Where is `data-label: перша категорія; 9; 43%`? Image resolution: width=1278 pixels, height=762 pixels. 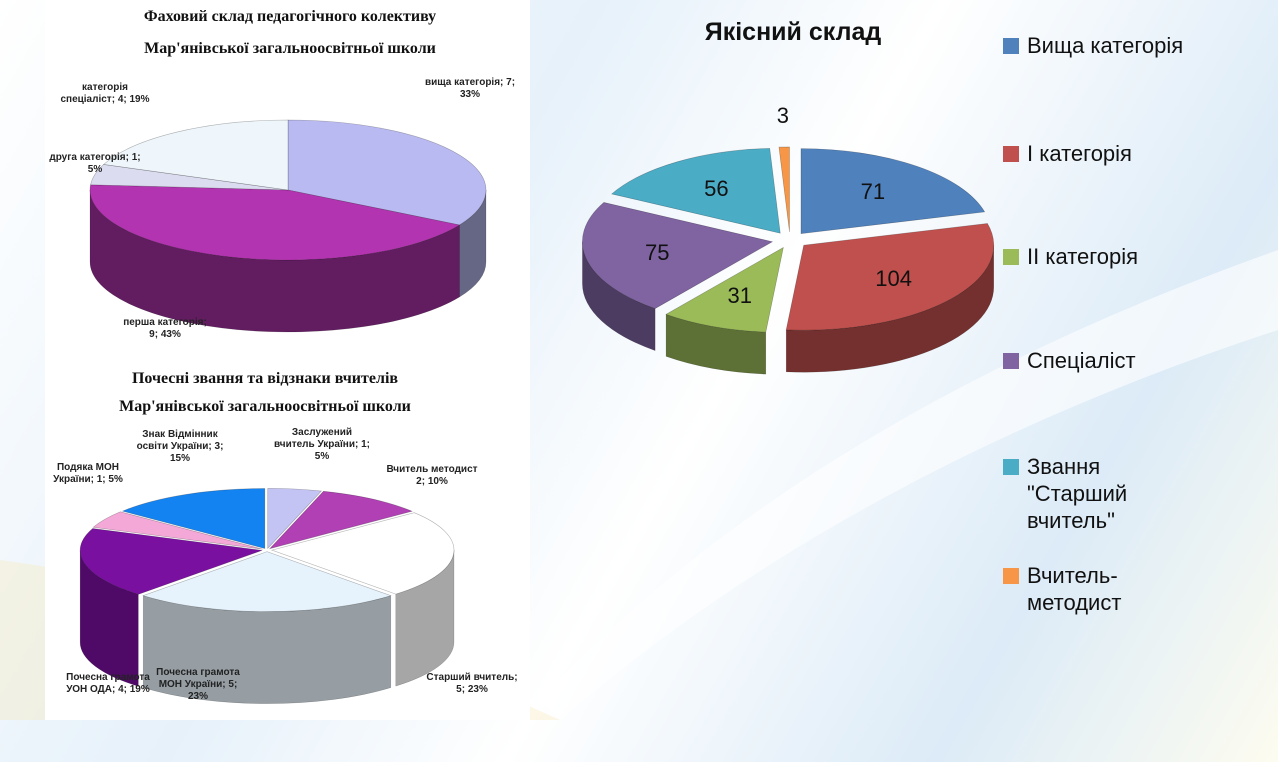
data-label: перша категорія; 9; 43% is located at coordinates (165, 328).